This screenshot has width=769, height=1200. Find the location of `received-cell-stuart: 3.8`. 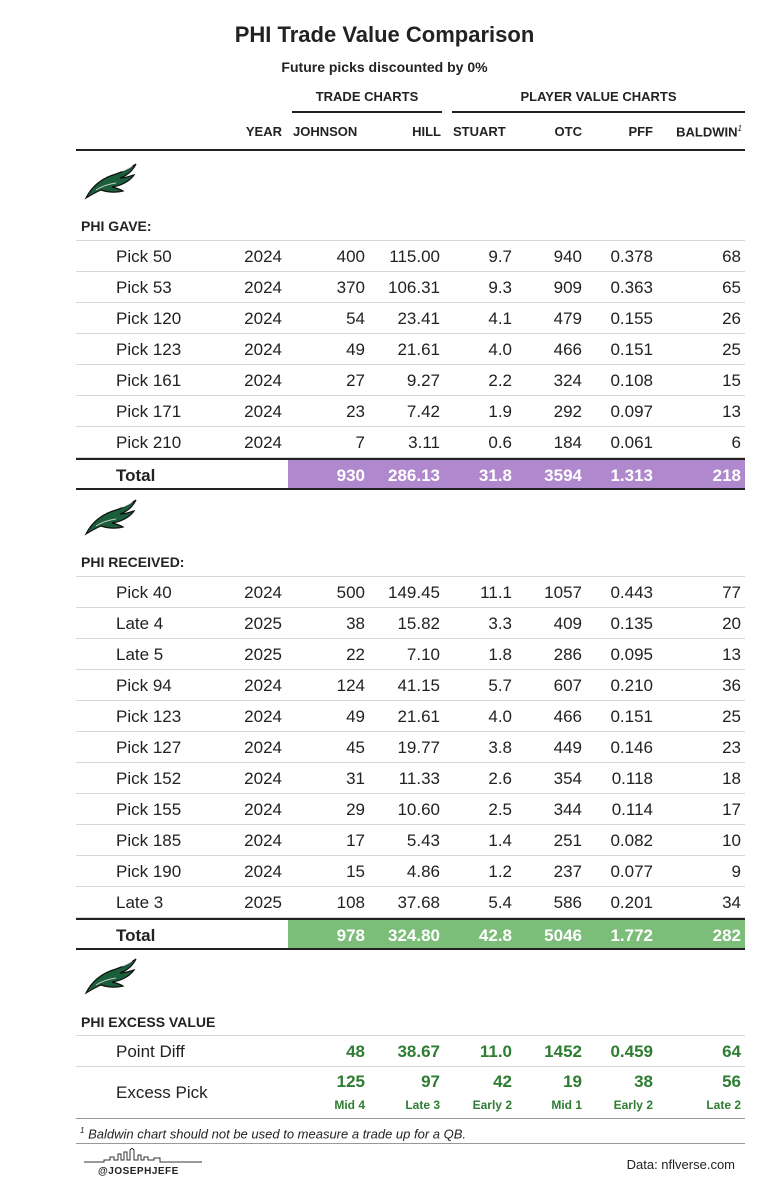

received-cell-stuart: 3.8 is located at coordinates (500, 747).